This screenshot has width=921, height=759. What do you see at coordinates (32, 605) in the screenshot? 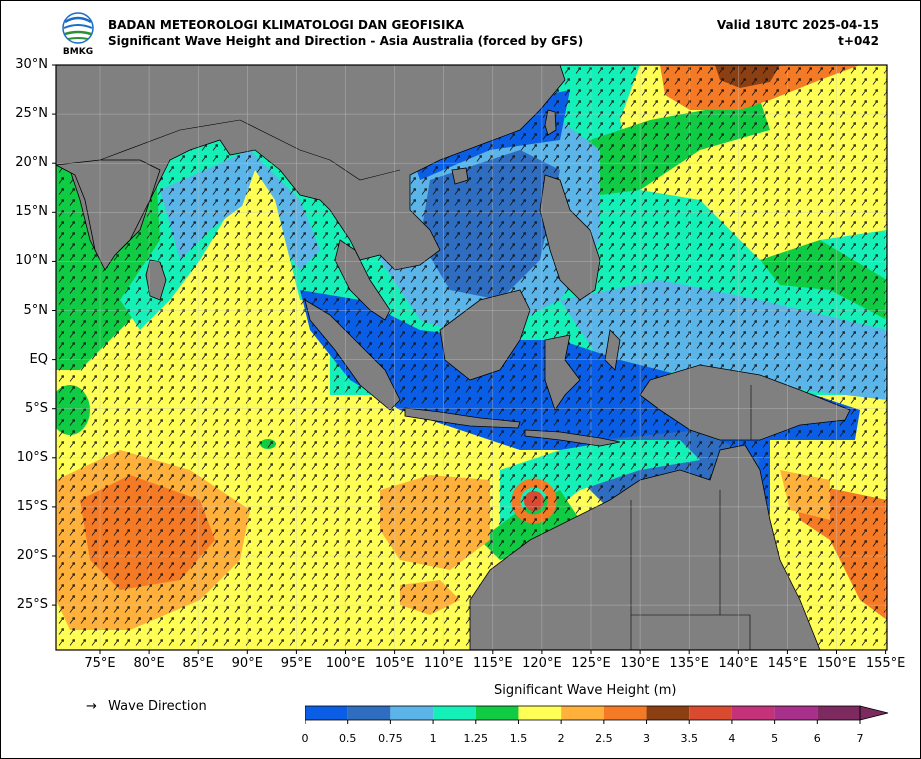
I see `lat-label: 25°S` at bounding box center [32, 605].